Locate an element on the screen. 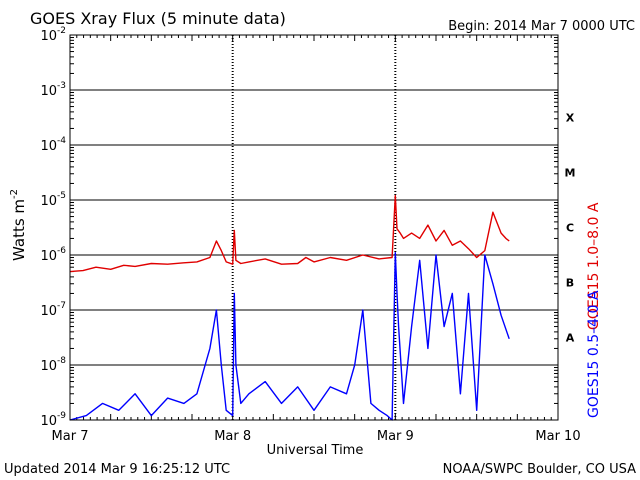  updated-label: Updated 2014 Mar 9 16:25:12 UTC is located at coordinates (117, 469).